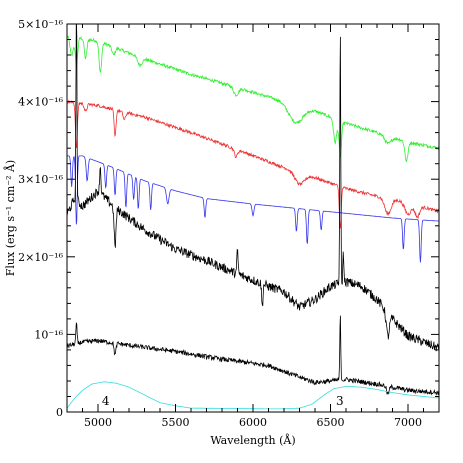 This screenshot has height=463, width=463. I want to click on y-tick-label: 3×10⁻¹⁶, so click(40, 179).